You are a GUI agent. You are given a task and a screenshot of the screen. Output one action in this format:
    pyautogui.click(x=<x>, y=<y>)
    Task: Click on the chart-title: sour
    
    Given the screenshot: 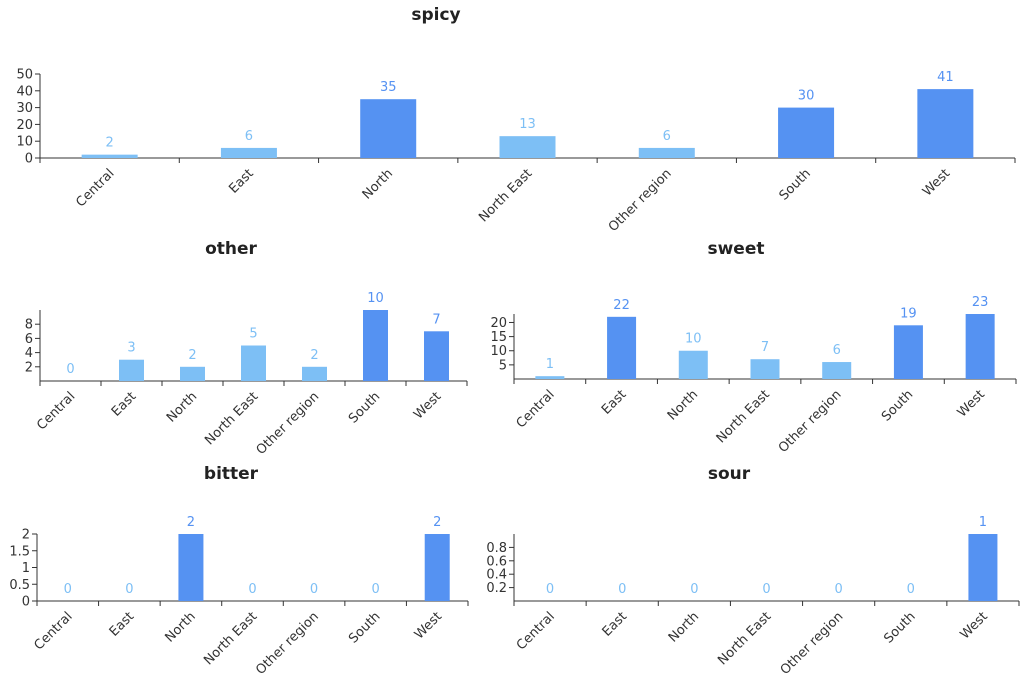 What is the action you would take?
    pyautogui.click(x=729, y=474)
    